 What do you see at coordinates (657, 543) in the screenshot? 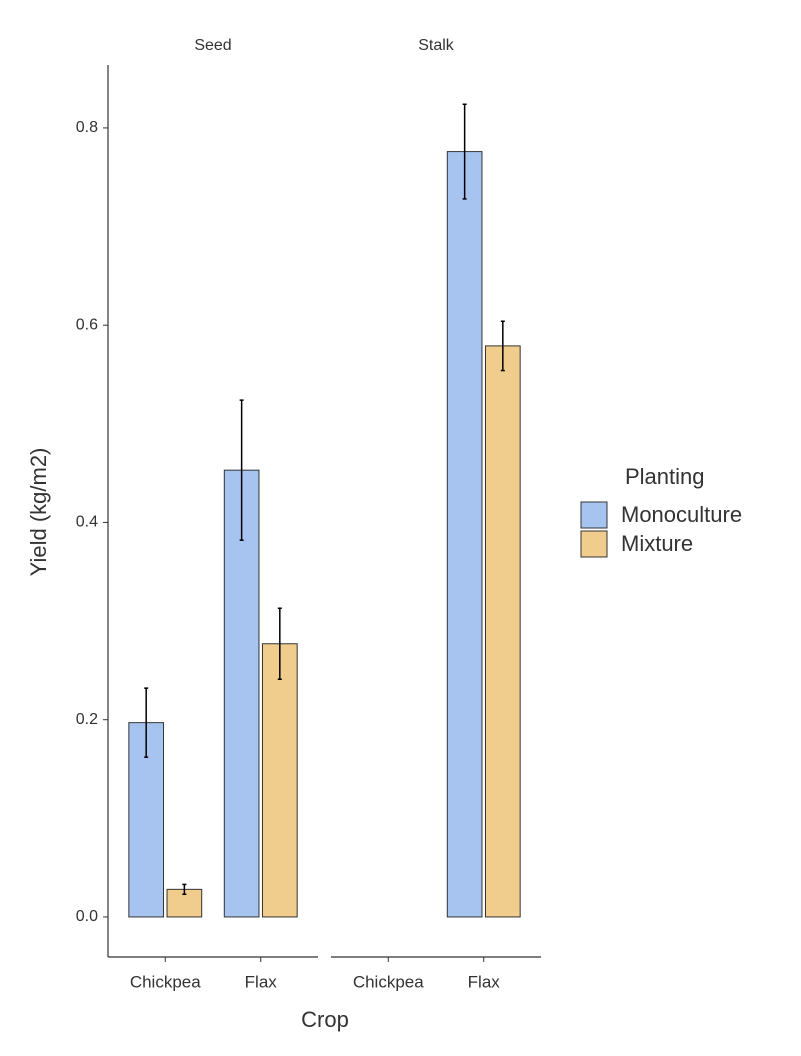
I see `legend-label: Mixture` at bounding box center [657, 543].